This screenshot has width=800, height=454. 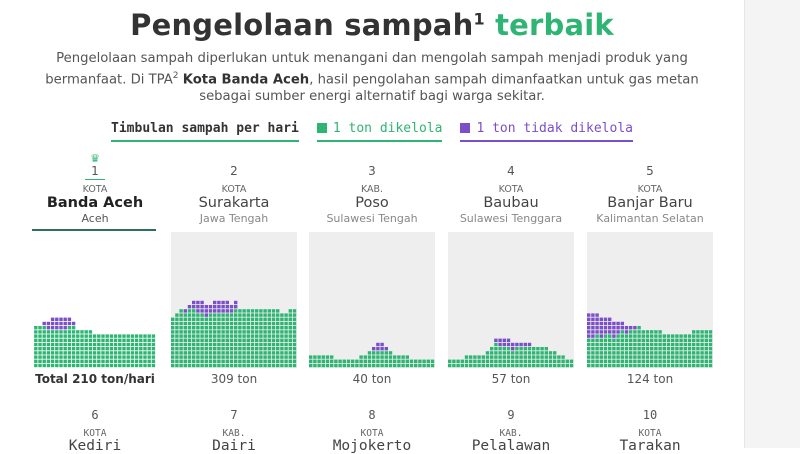 I want to click on rank-number: 5, so click(x=650, y=171).